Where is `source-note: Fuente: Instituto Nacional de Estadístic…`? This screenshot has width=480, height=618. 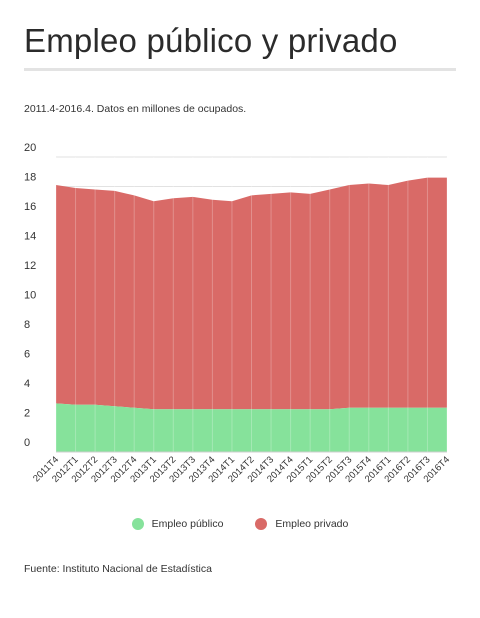 source-note: Fuente: Instituto Nacional de Estadístic… is located at coordinates (118, 569).